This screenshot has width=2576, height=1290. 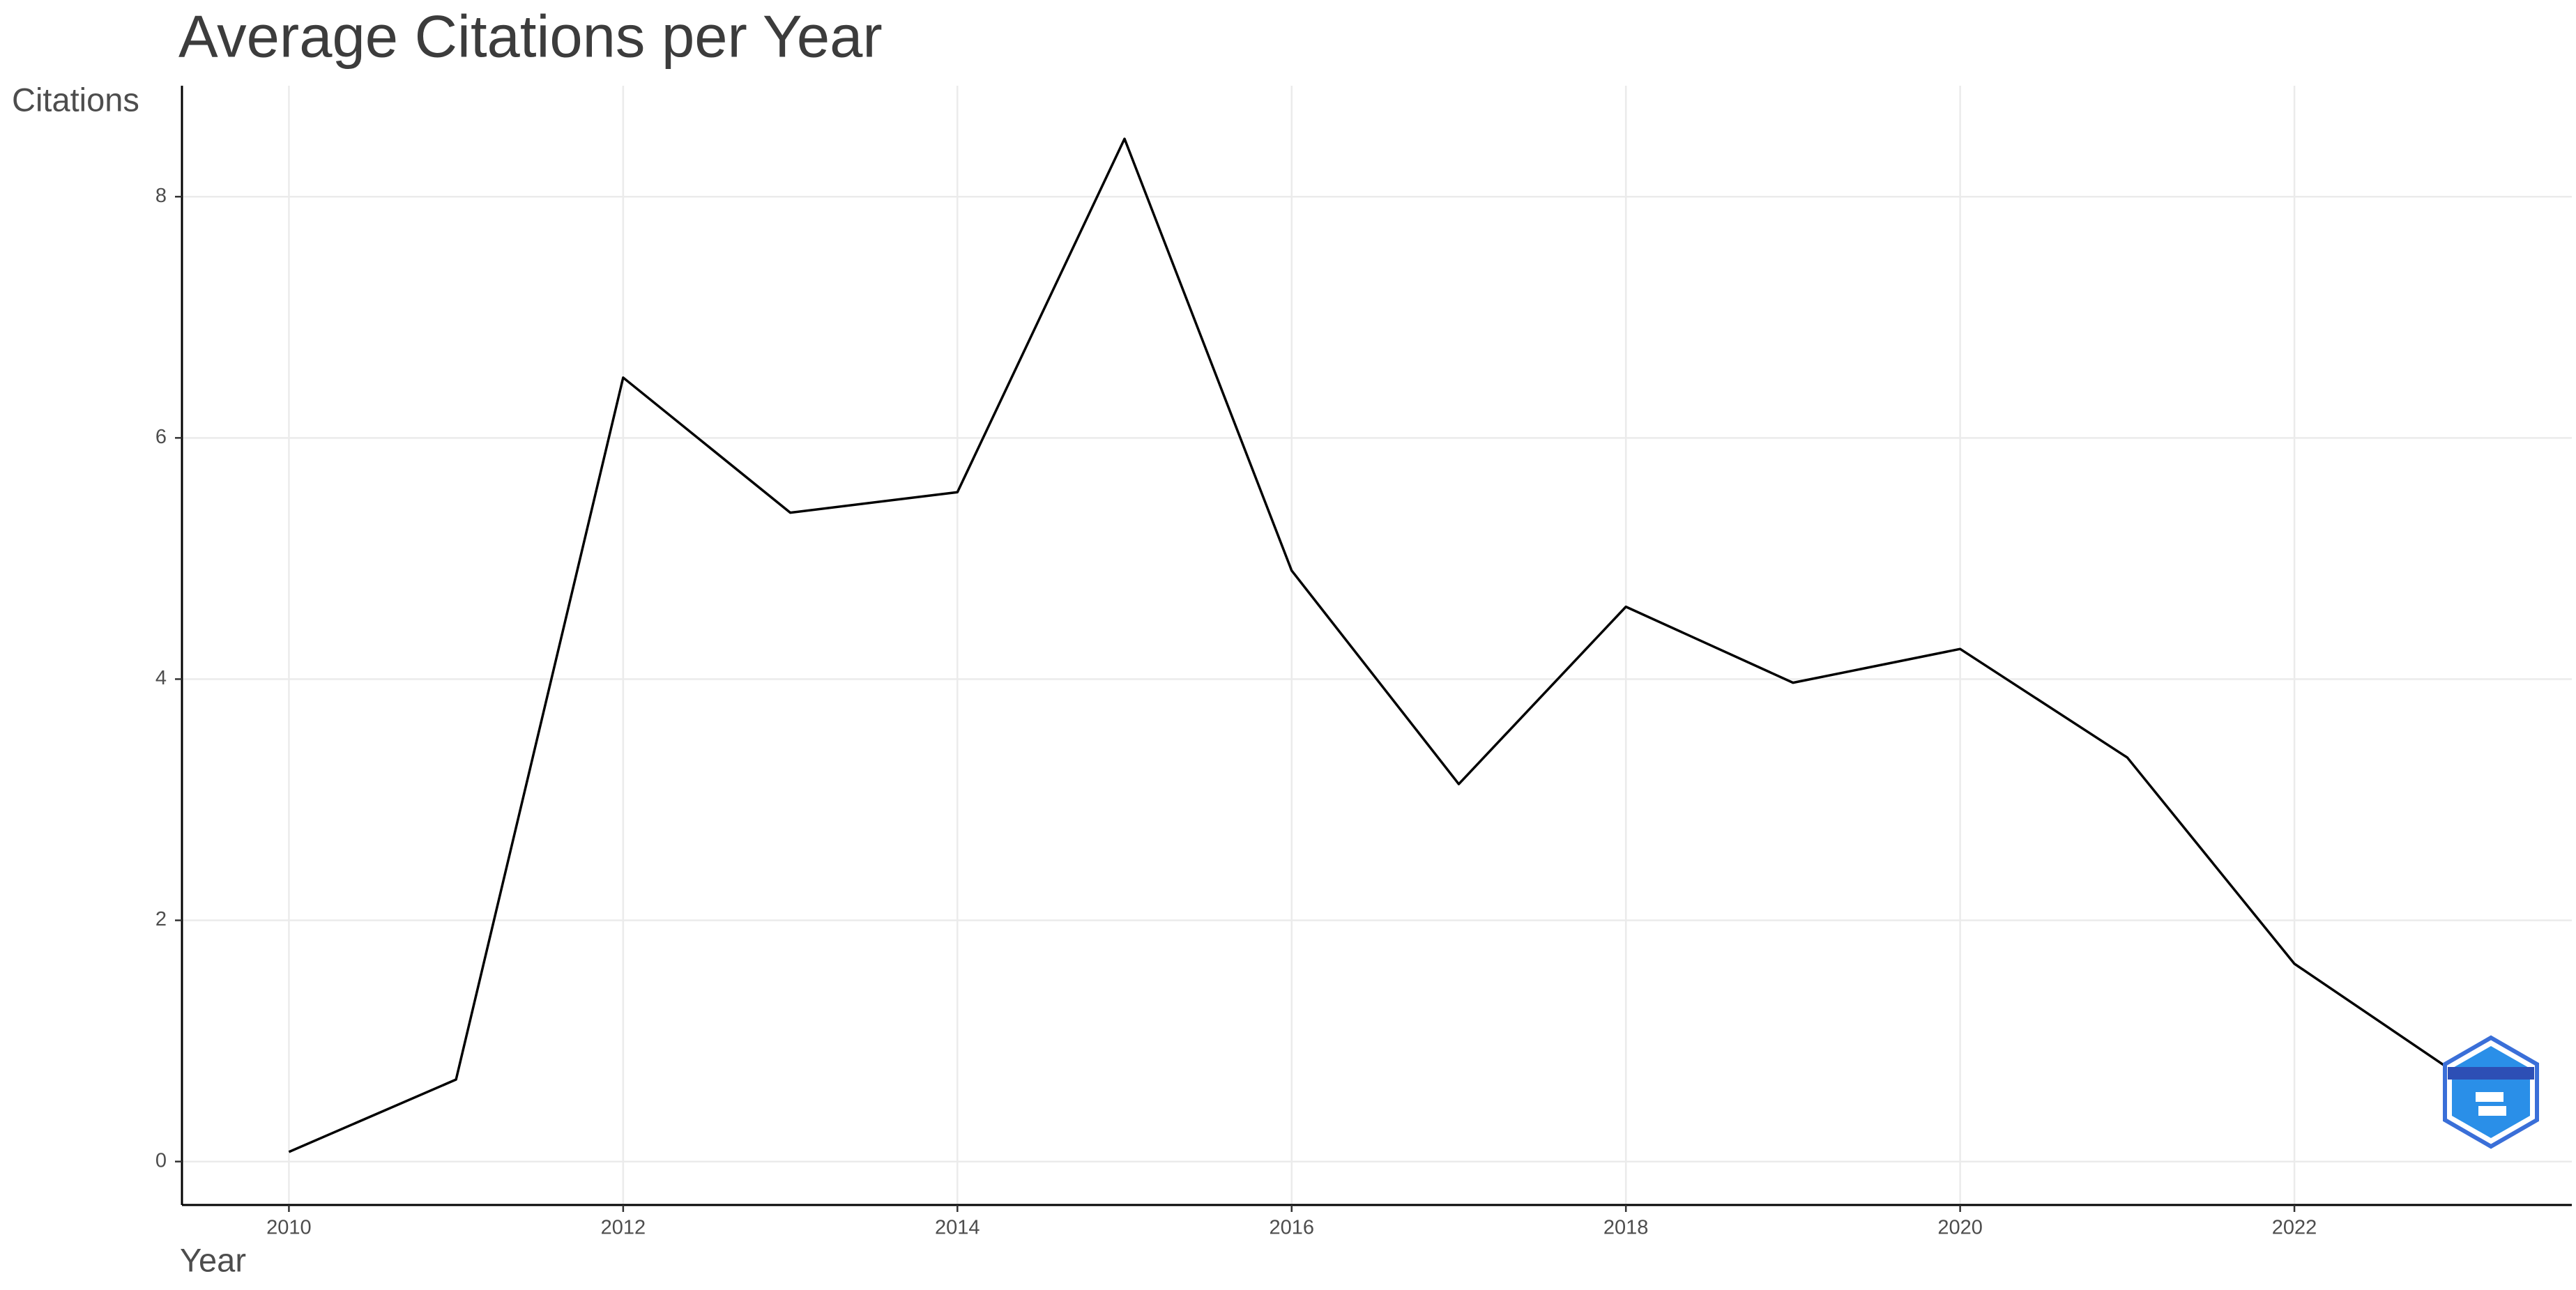 What do you see at coordinates (161, 1160) in the screenshot?
I see `y-tick-label: 0` at bounding box center [161, 1160].